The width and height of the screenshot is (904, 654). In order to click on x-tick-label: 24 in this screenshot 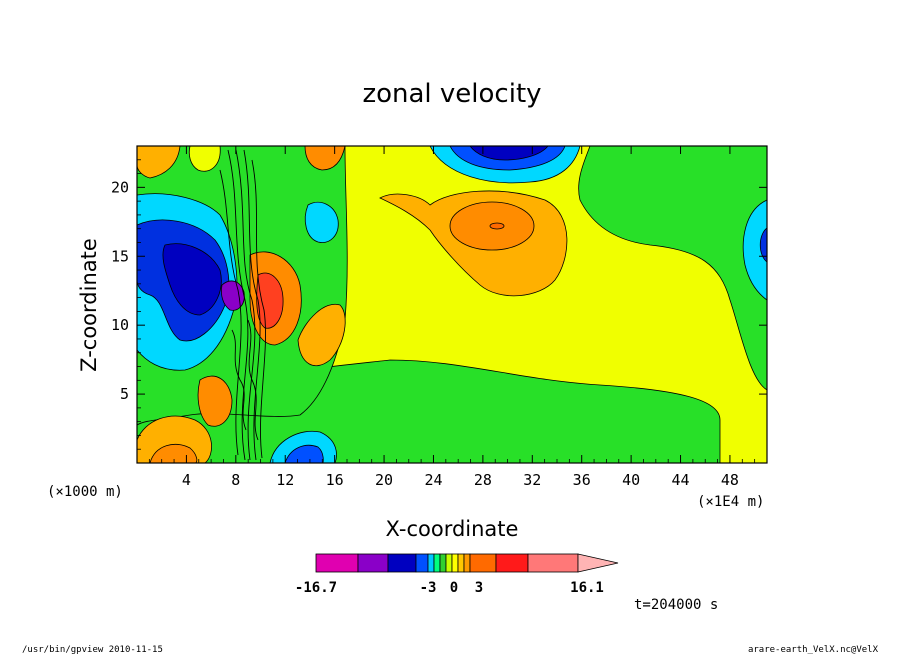, I will do `click(433, 480)`.